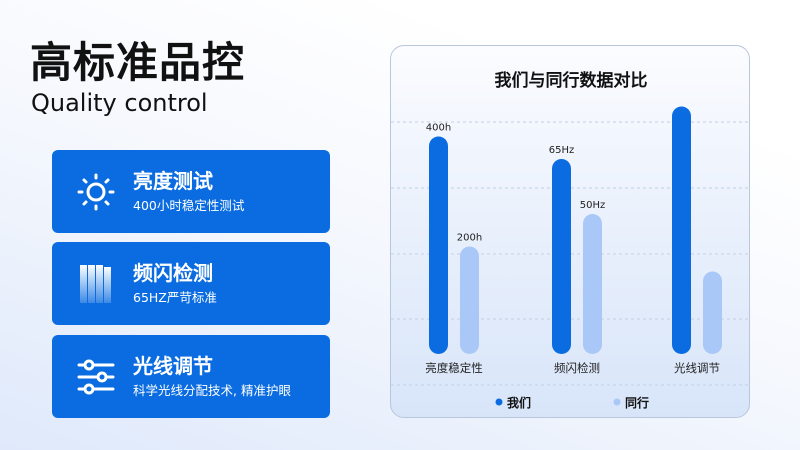  I want to click on page-title: 高标准品控, so click(138, 62).